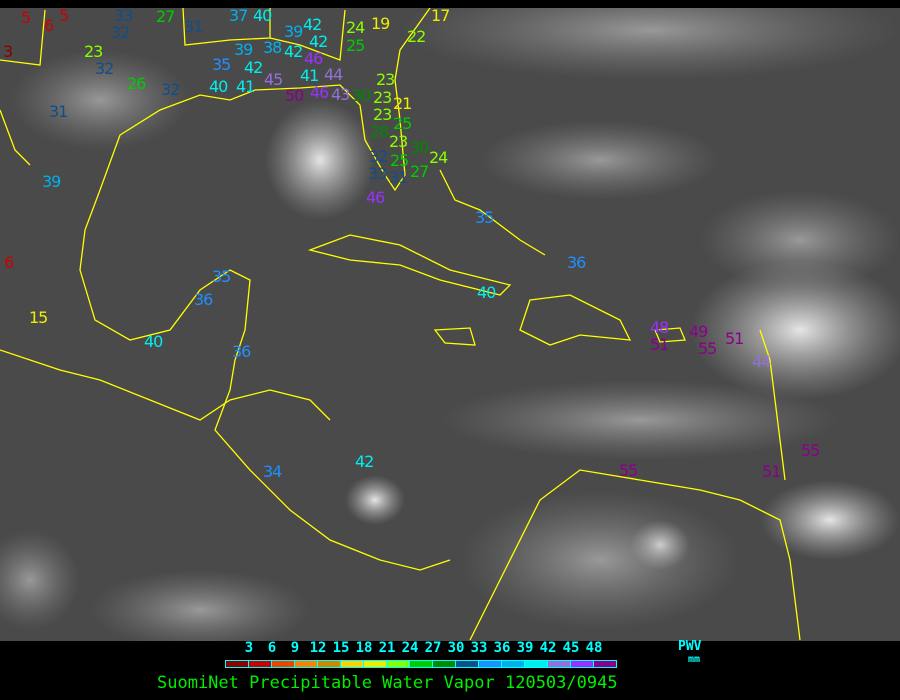 This screenshot has width=900, height=700. Describe the element at coordinates (479, 648) in the screenshot. I see `legend-tick: 33` at that location.